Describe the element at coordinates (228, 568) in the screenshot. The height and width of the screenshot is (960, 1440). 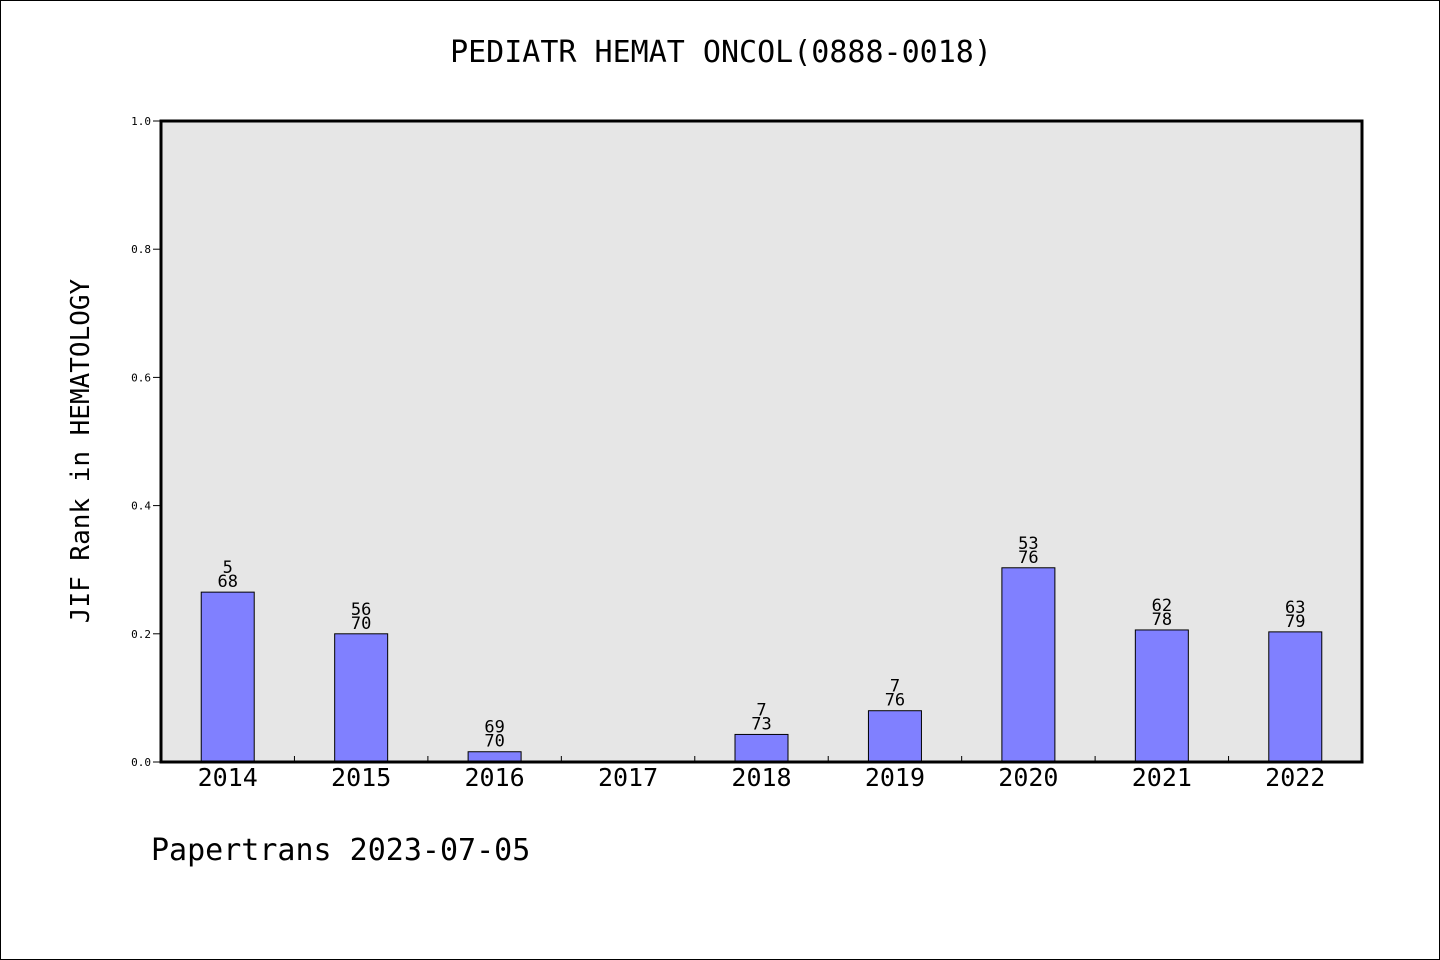
I see `bar-rank-label: 5` at that location.